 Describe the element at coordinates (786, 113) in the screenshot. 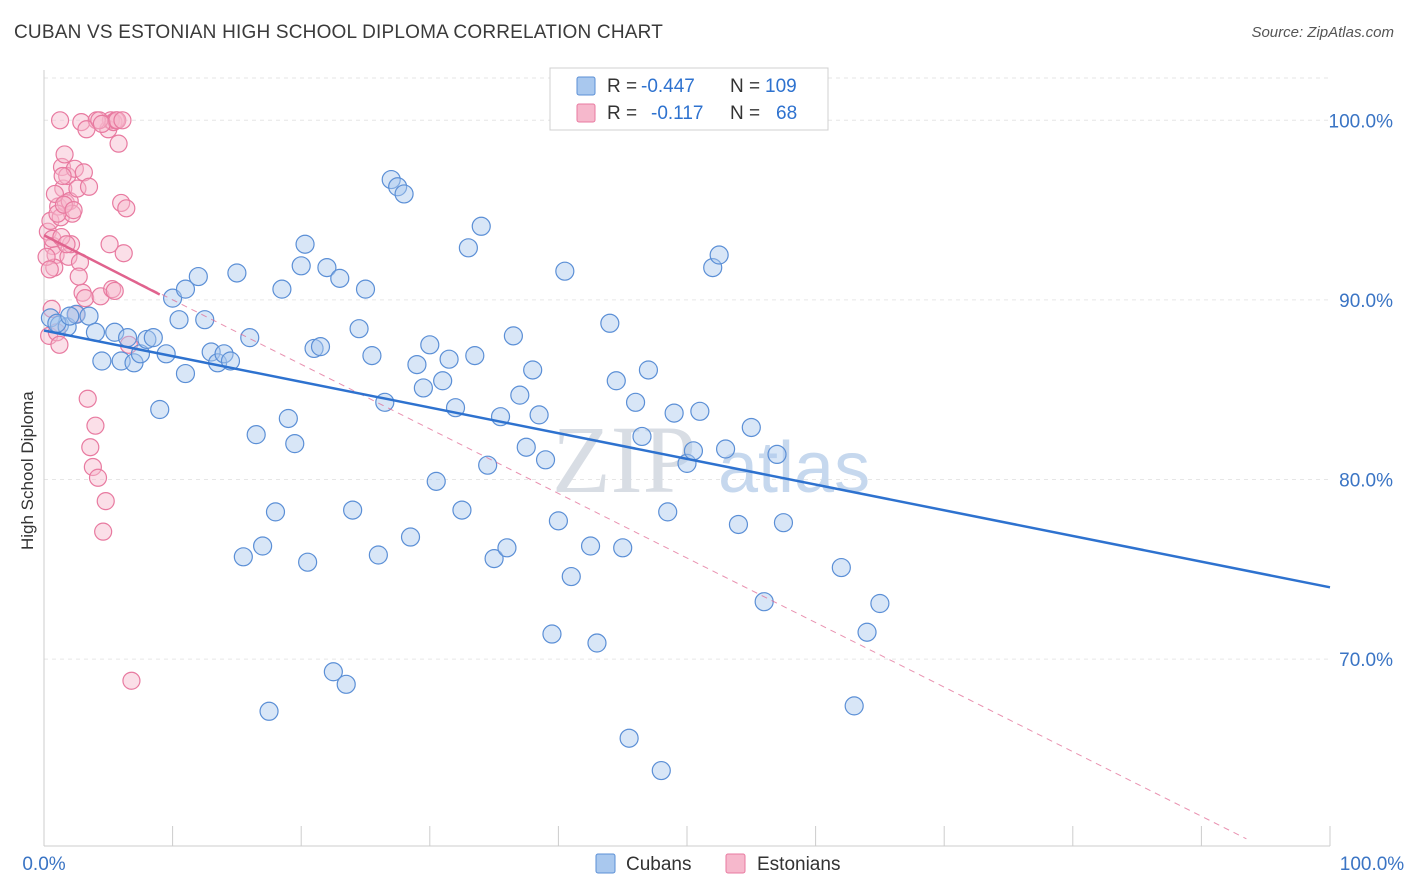

I see `legend-n-value: 68` at that location.